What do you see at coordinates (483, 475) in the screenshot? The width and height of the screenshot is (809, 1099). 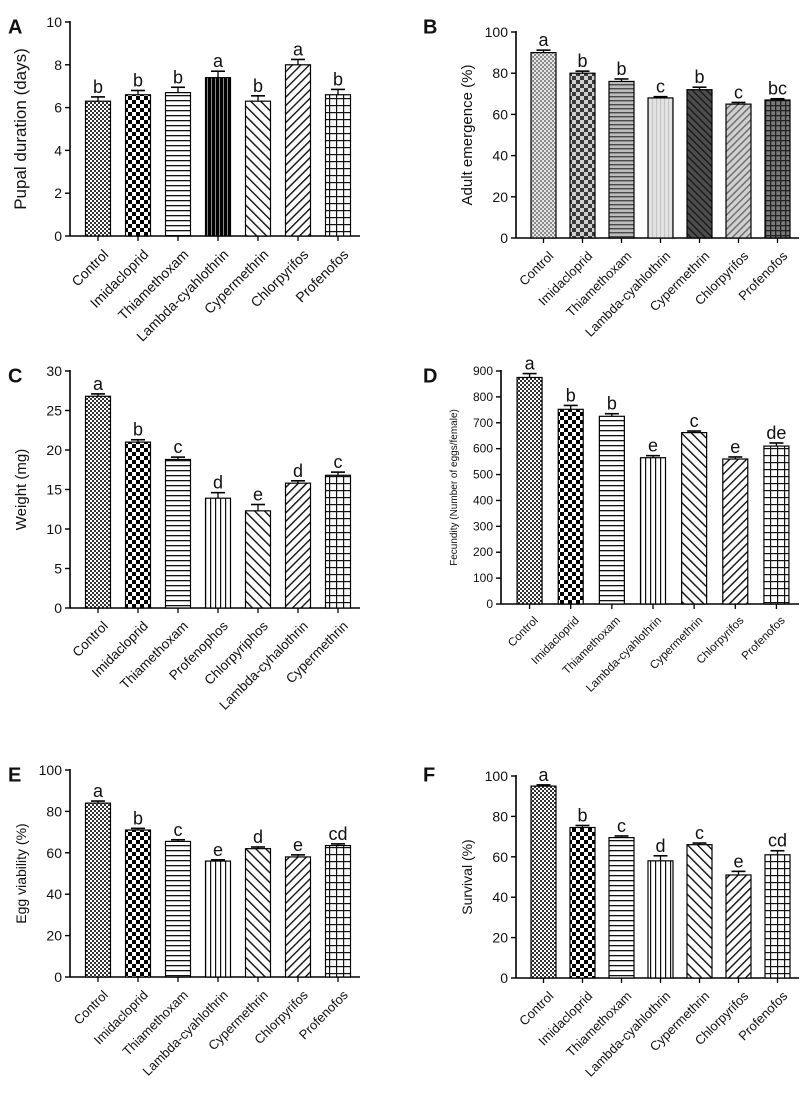 I see `y-tick-label: 500` at bounding box center [483, 475].